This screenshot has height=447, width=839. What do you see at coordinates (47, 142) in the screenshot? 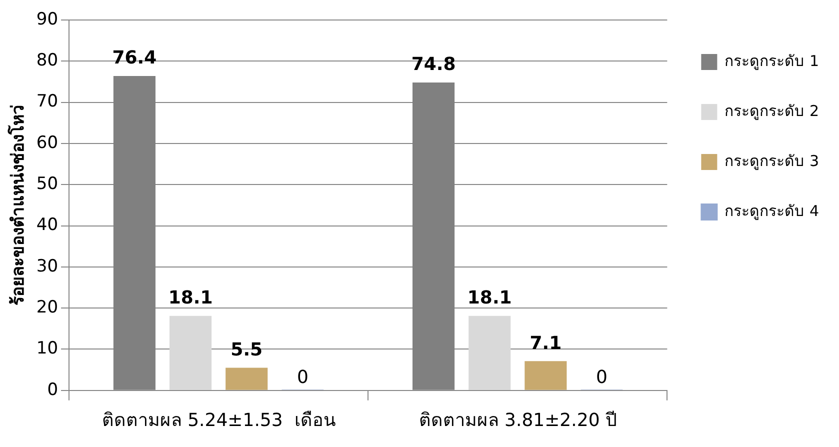
I see `y-tick-label: 60` at bounding box center [47, 142].